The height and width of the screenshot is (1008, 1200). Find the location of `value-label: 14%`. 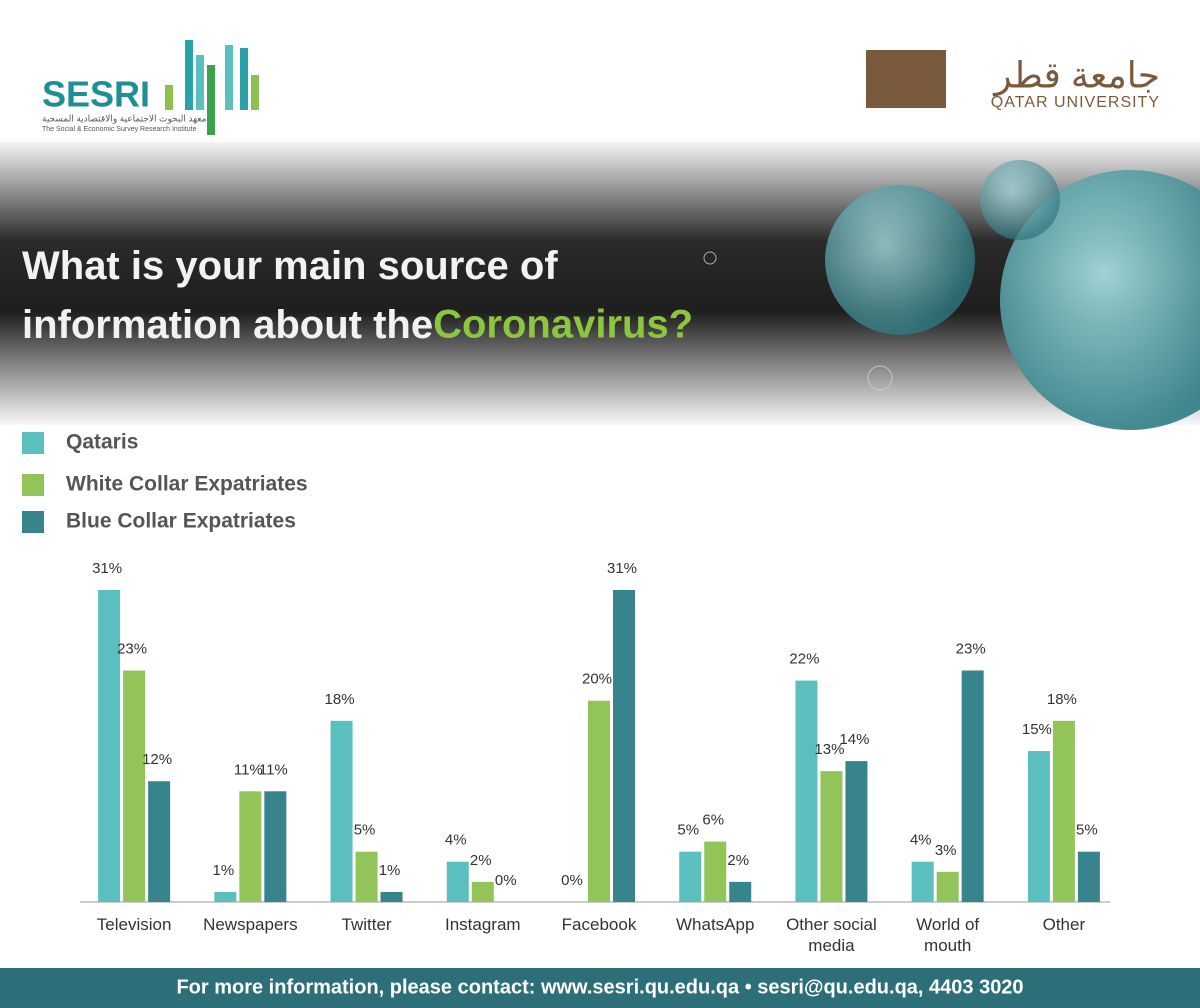

value-label: 14% is located at coordinates (854, 739).